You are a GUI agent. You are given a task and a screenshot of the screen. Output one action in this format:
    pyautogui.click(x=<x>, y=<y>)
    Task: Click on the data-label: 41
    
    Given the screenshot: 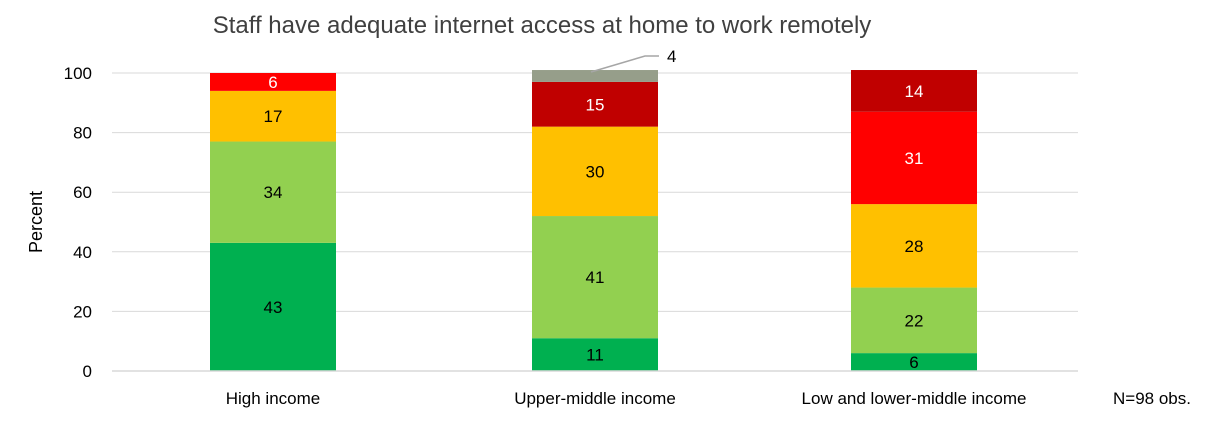 What is the action you would take?
    pyautogui.click(x=595, y=277)
    